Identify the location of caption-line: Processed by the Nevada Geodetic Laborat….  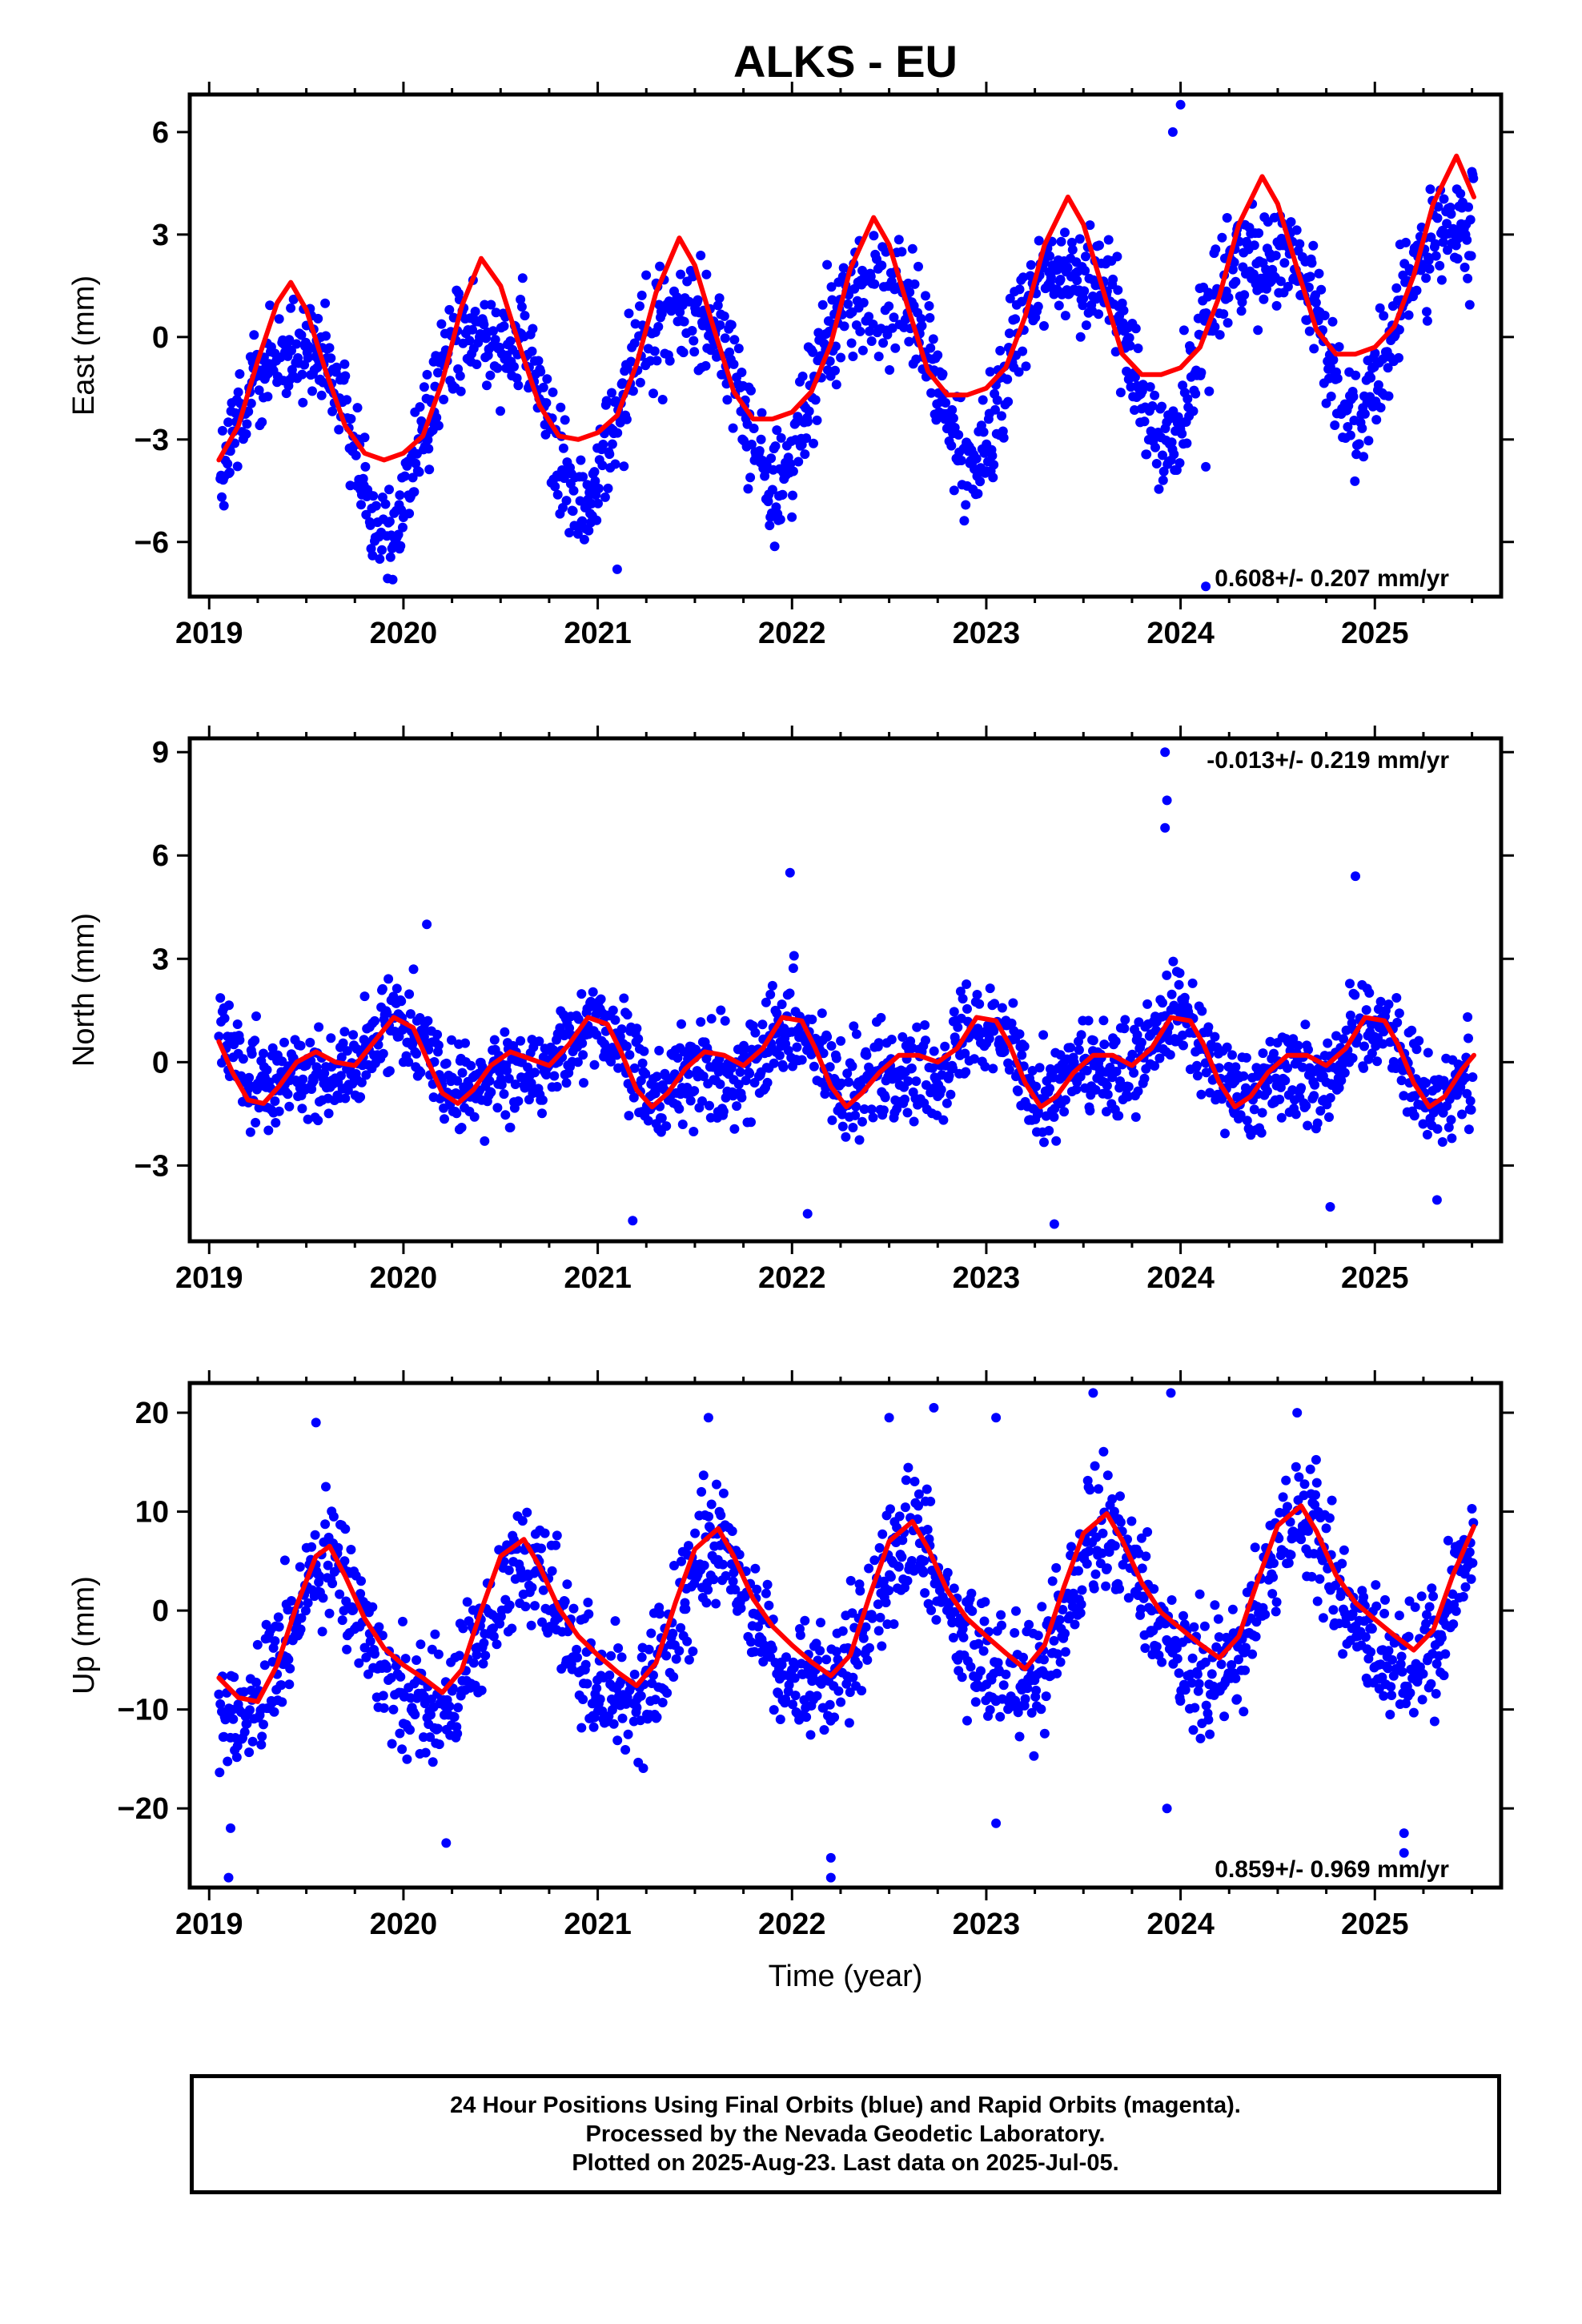
(846, 2134).